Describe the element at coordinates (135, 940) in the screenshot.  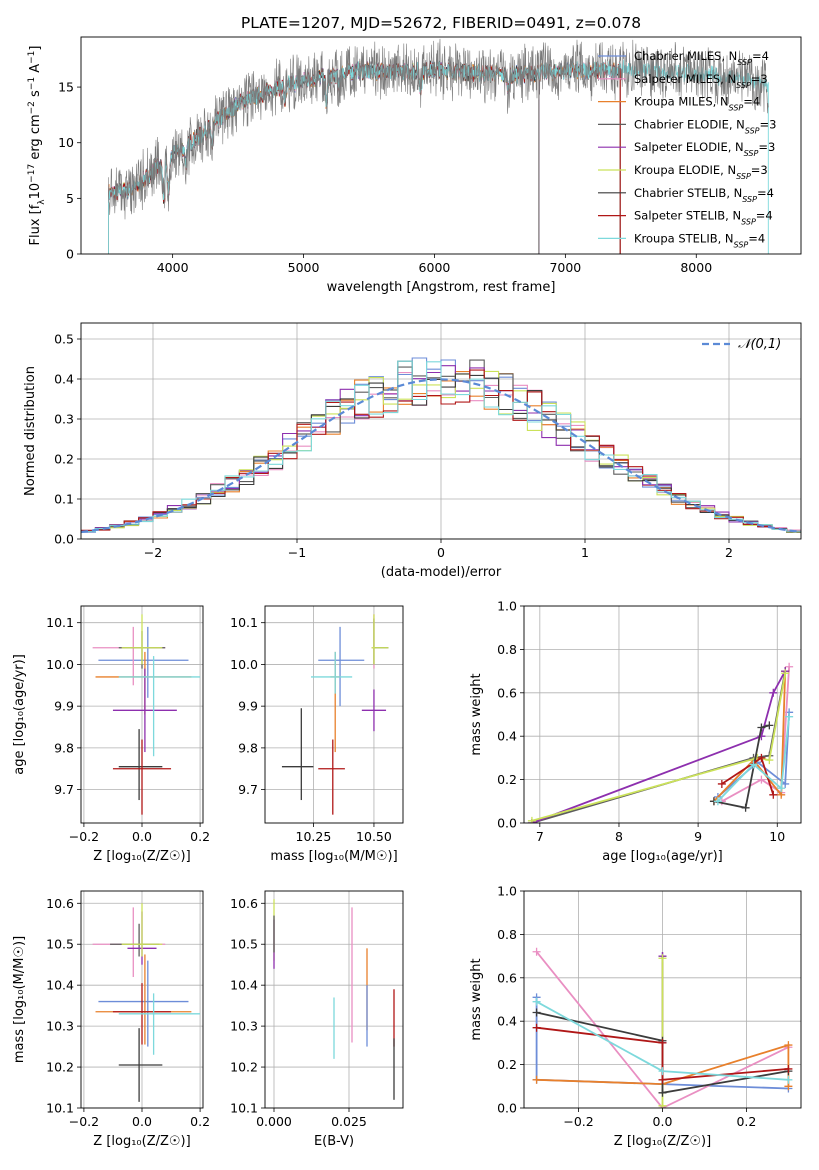
I see `errorbar-chabrier-elodie` at that location.